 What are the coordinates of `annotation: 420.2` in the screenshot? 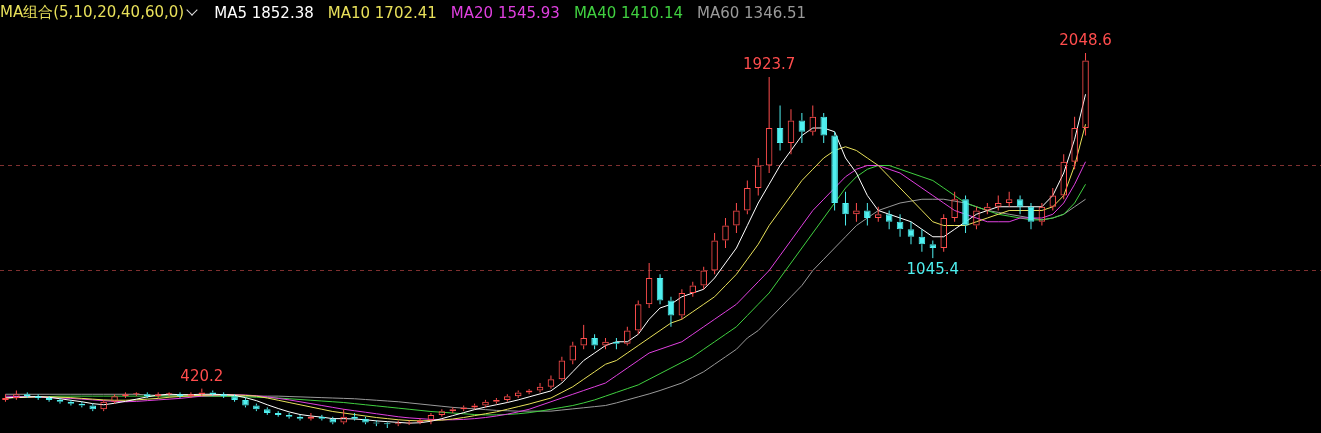 It's located at (202, 376).